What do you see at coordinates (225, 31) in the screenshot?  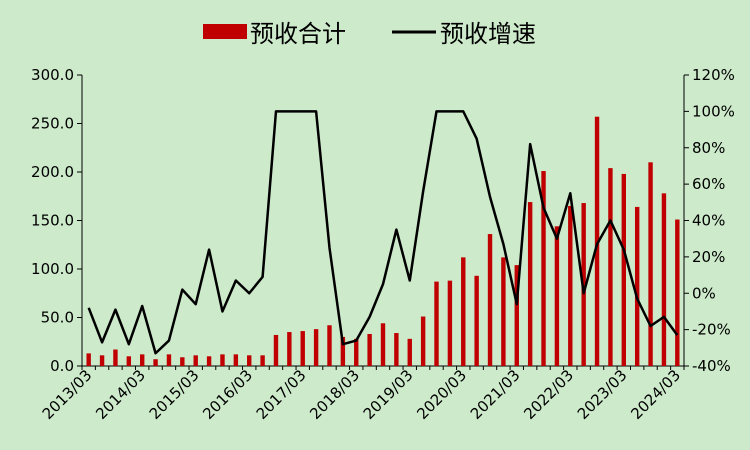 I see `legend-bar-swatch` at bounding box center [225, 31].